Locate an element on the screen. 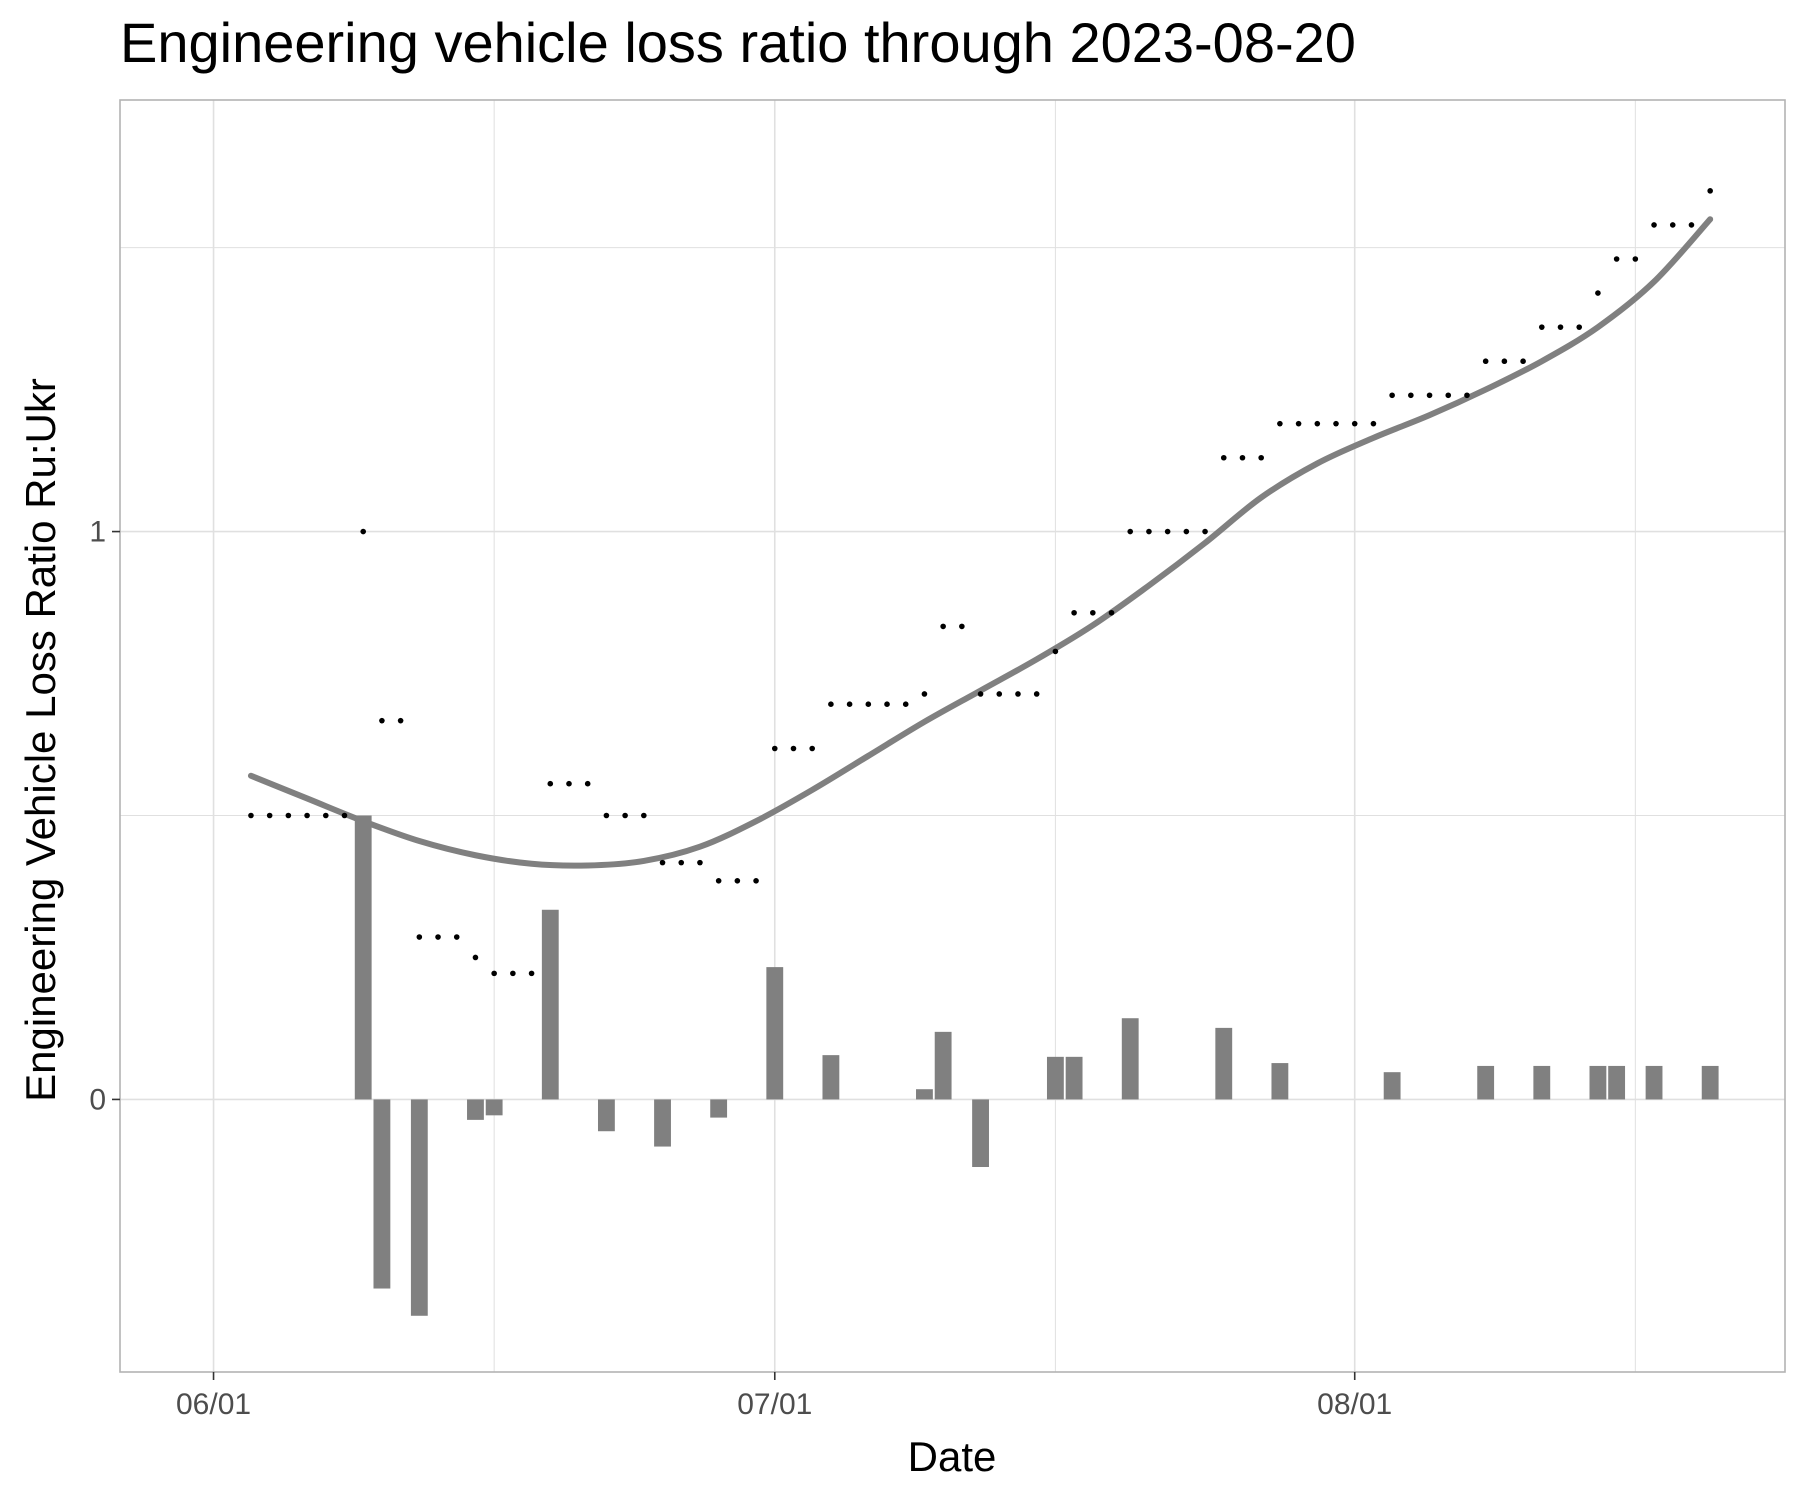 This screenshot has width=1800, height=1500. x-axis-ticks: 06/01 07/01 08/01 is located at coordinates (784, 1396).